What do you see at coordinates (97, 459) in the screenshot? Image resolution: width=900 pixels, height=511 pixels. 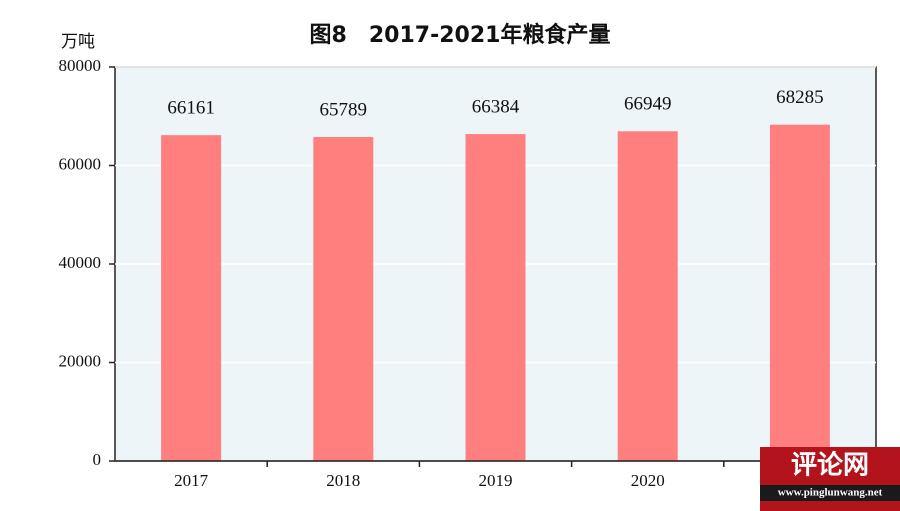 I see `y-tick-label: 0` at bounding box center [97, 459].